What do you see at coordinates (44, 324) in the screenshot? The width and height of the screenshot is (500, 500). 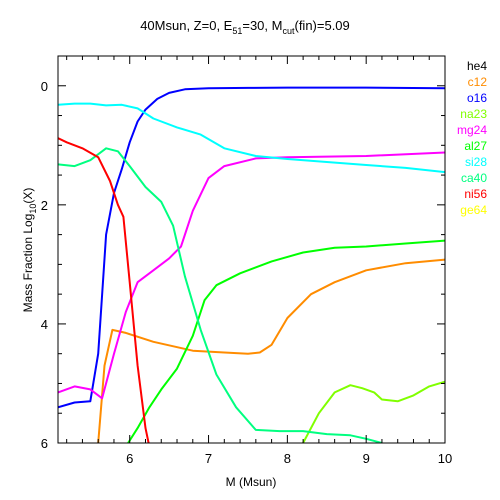 I see `y-tick-label: 4` at bounding box center [44, 324].